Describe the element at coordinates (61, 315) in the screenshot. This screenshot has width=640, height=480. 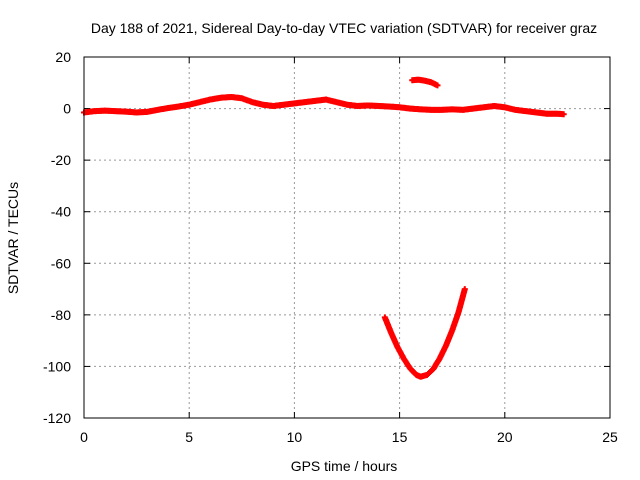
I see `y-tick-label: -80` at that location.